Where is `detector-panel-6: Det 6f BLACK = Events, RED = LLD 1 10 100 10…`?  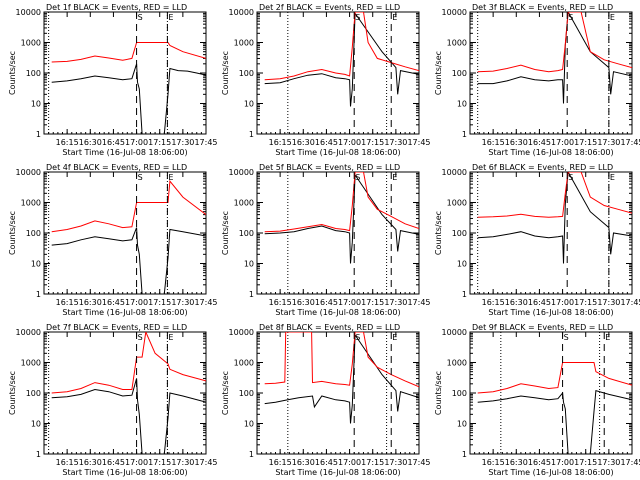
detector-panel-6: Det 6f BLACK = Events, RED = LLD 1 10 100 10… is located at coordinates (537, 240).